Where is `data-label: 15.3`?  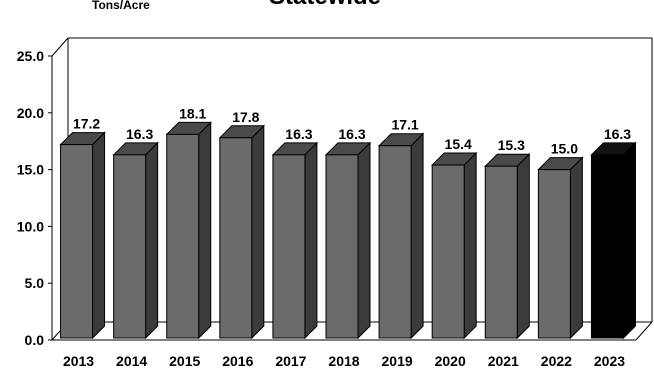
data-label: 15.3 is located at coordinates (511, 145).